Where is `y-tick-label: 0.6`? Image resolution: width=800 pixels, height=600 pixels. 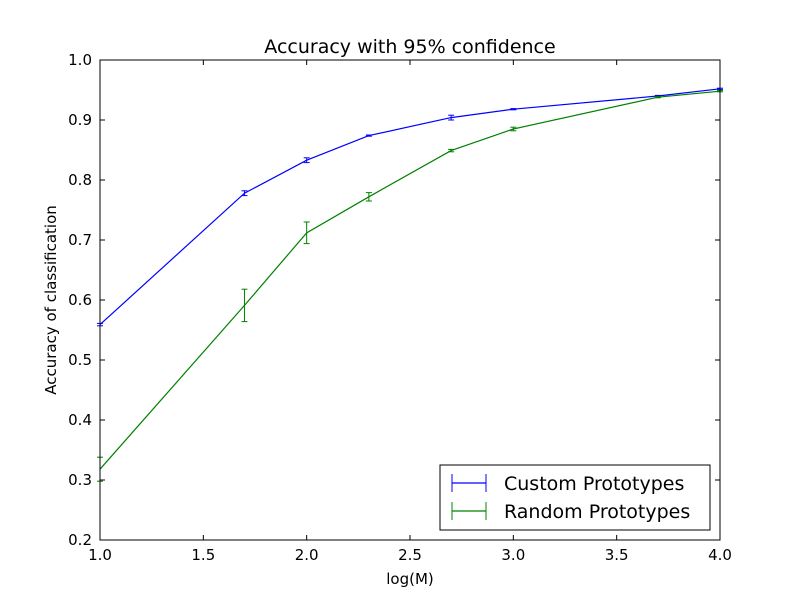
y-tick-label: 0.6 is located at coordinates (80, 300).